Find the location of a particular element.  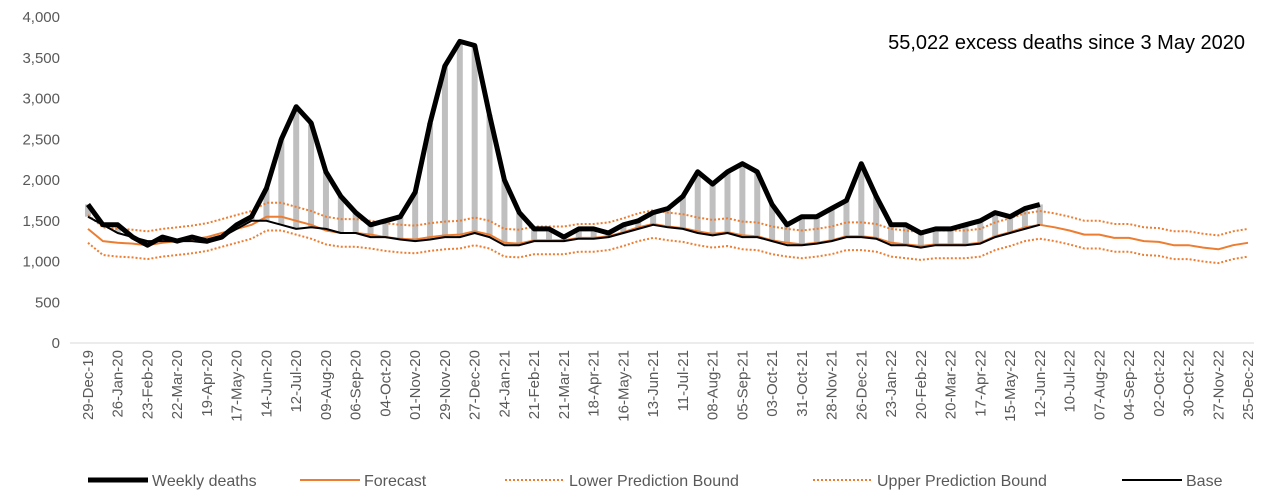

y-tick-label: 1,000 is located at coordinates (41, 262).